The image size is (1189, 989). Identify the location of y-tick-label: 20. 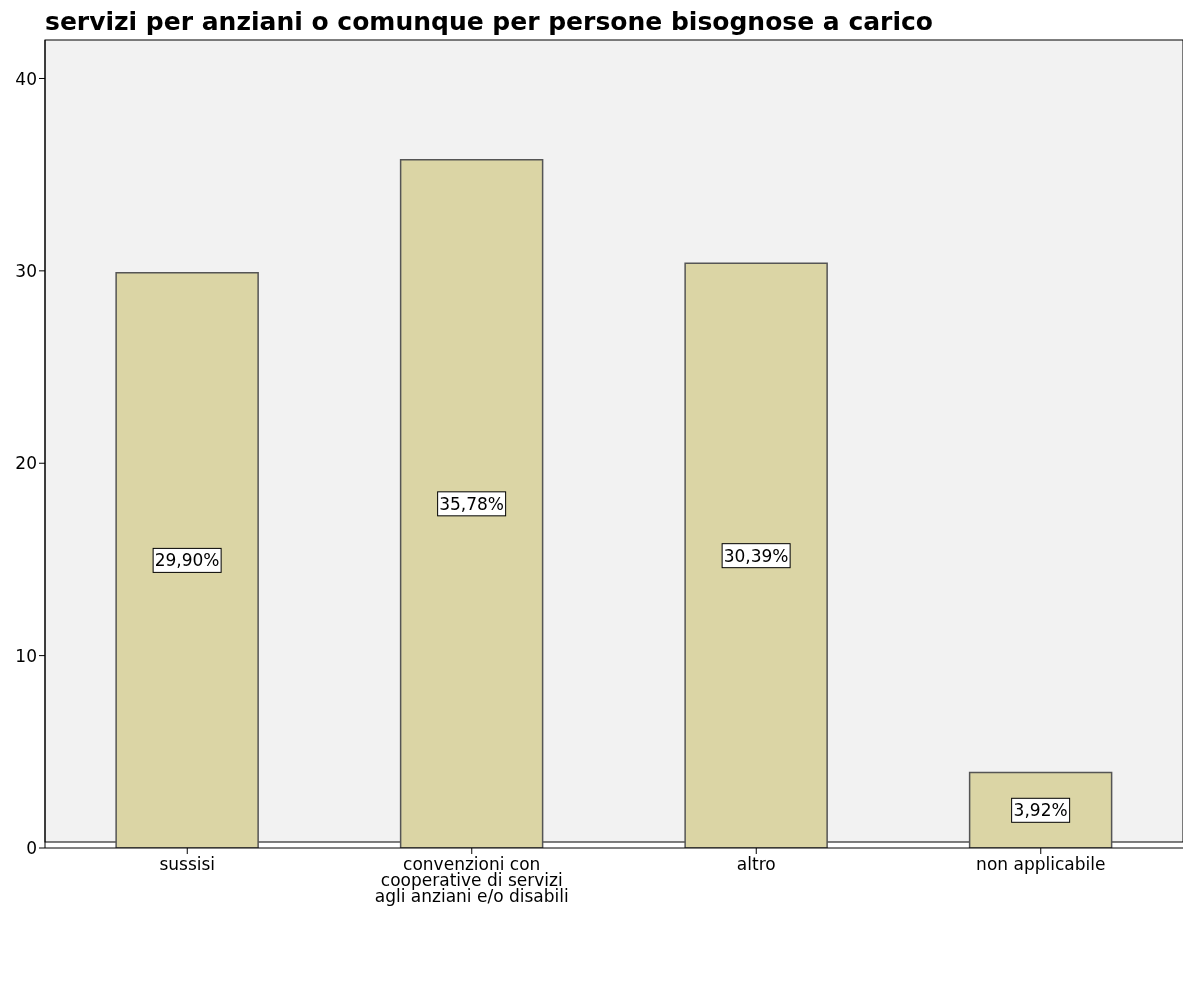
(26, 463).